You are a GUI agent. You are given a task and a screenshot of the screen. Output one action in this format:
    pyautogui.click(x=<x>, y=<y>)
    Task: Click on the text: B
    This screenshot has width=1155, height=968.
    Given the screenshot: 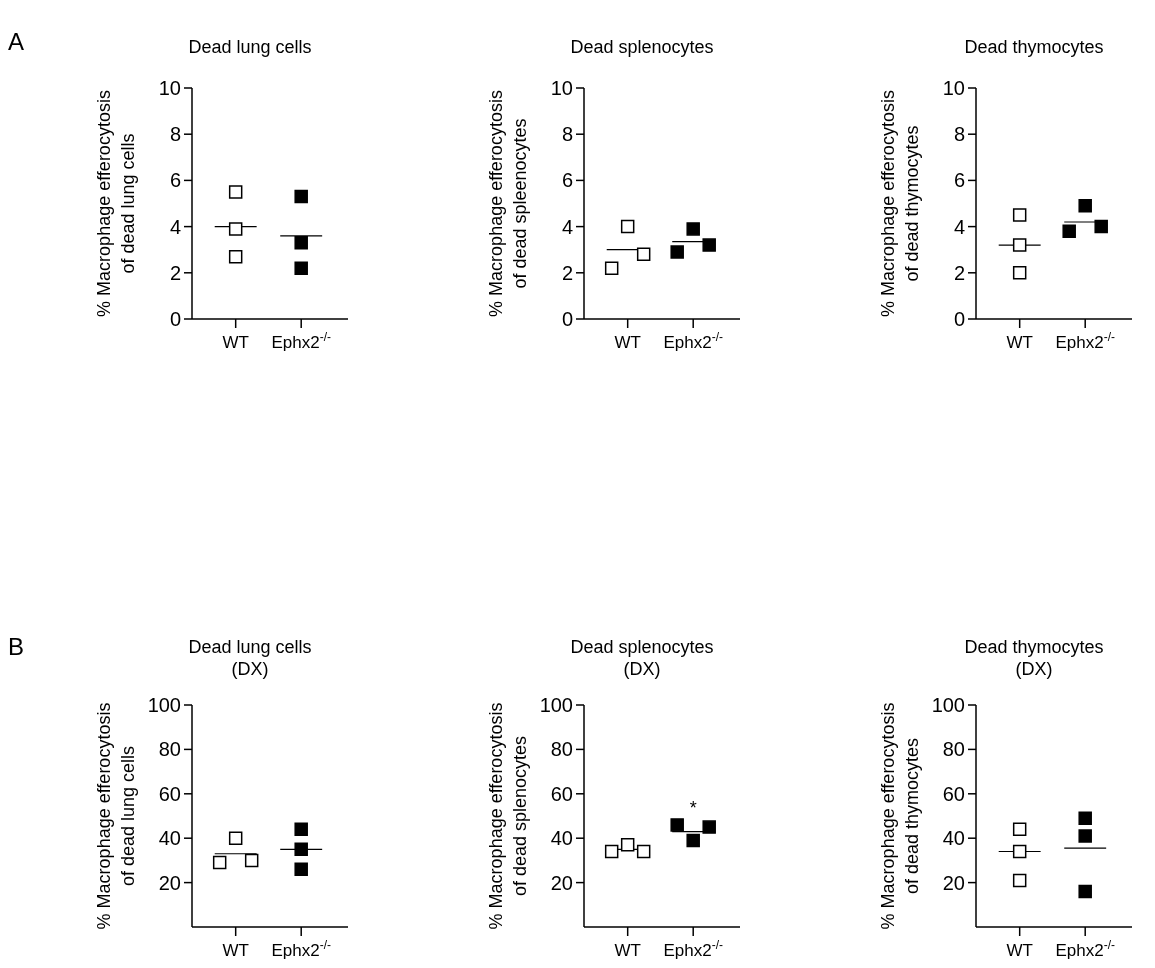 What is the action you would take?
    pyautogui.click(x=16, y=646)
    